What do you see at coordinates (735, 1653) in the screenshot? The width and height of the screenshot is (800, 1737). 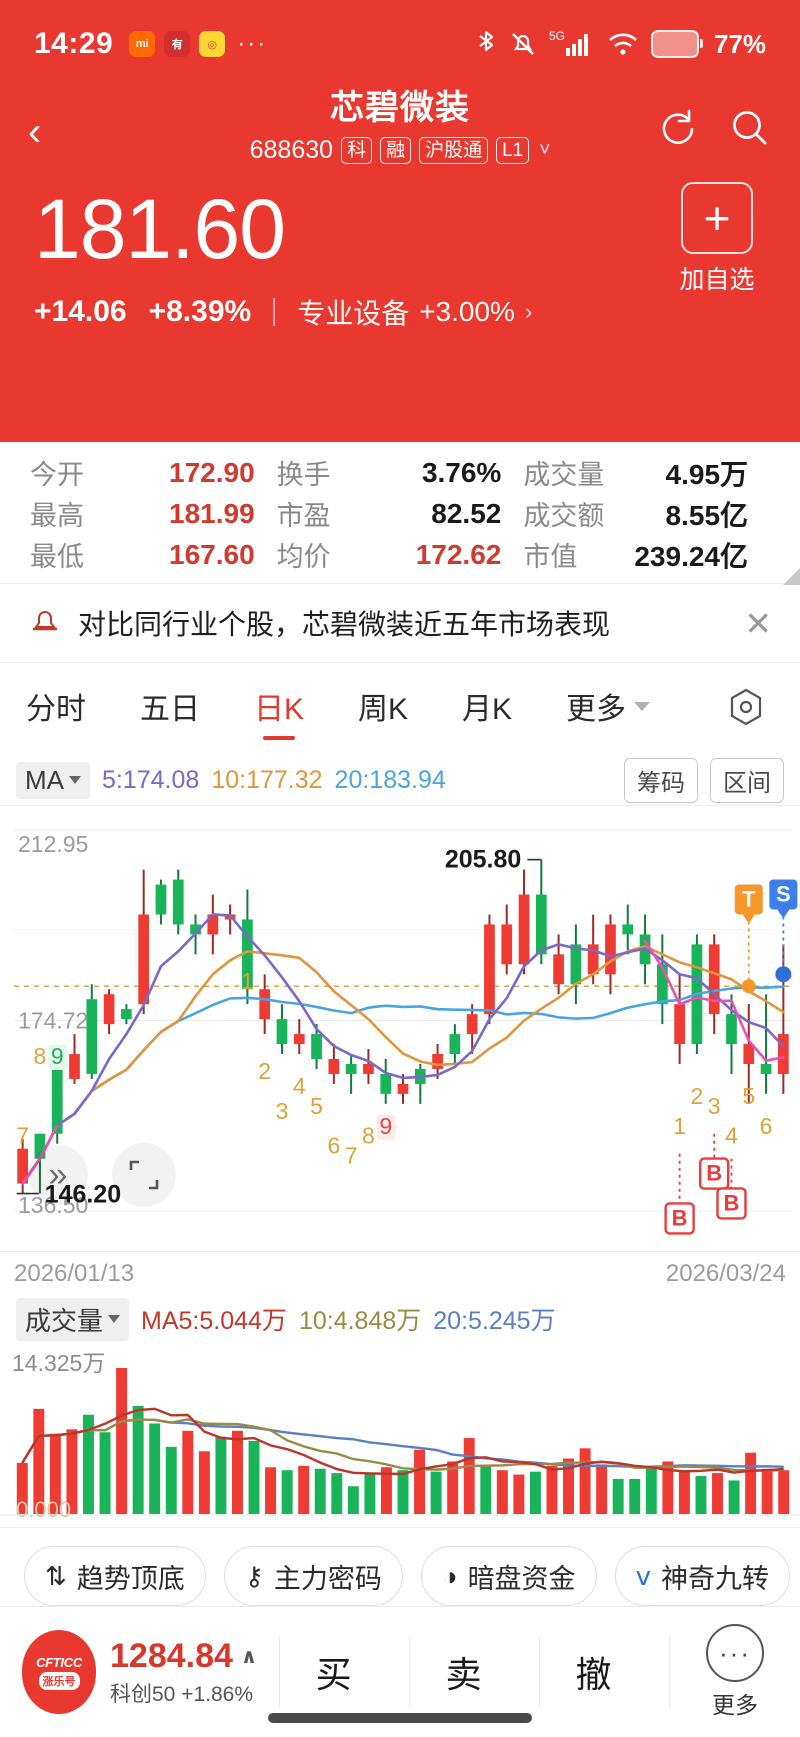 I see `more-dots-icon: ···` at bounding box center [735, 1653].